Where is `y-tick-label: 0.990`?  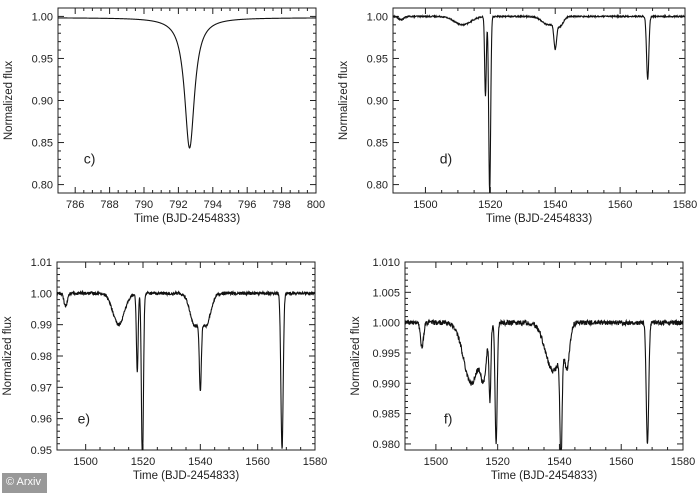 y-tick-label: 0.990 is located at coordinates (386, 384).